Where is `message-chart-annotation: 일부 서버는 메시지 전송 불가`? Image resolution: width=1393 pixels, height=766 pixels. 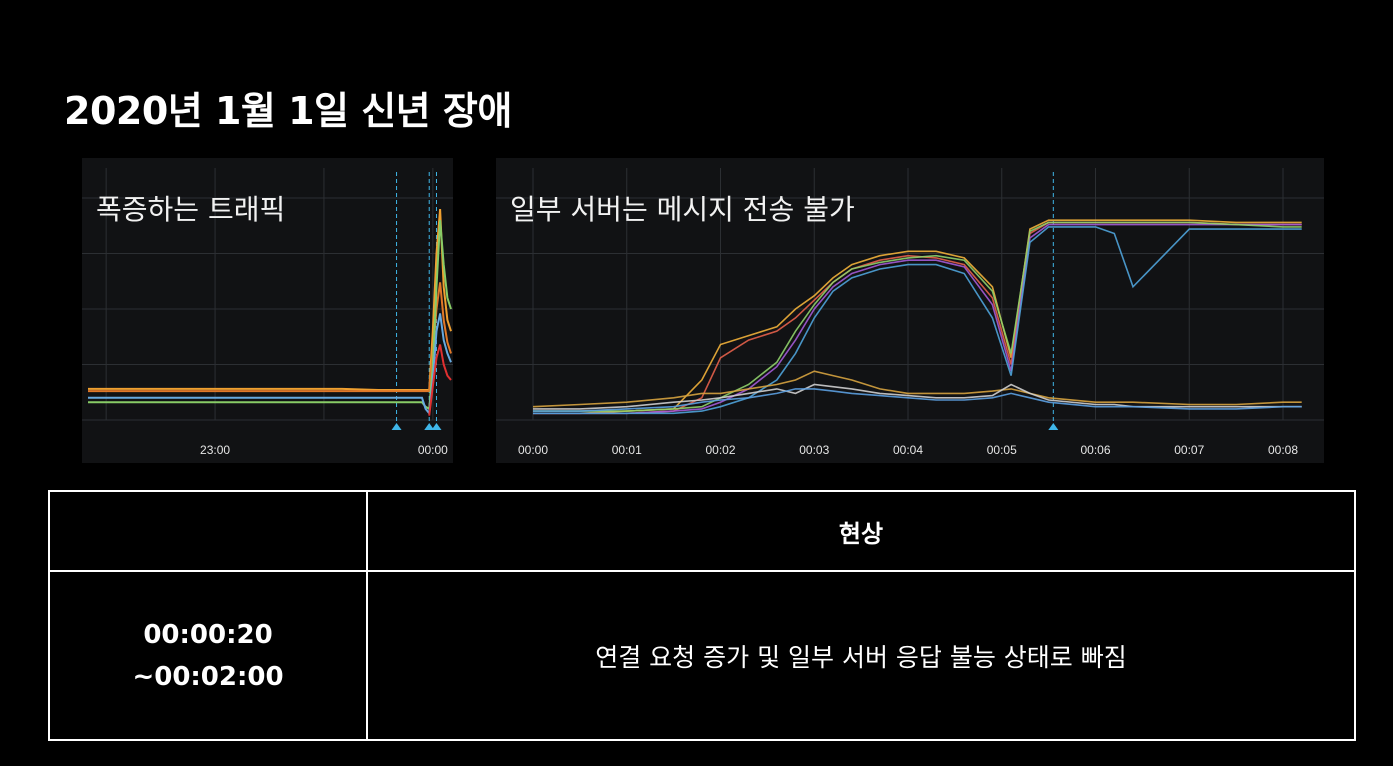
message-chart-annotation: 일부 서버는 메시지 전송 불가 is located at coordinates (682, 209).